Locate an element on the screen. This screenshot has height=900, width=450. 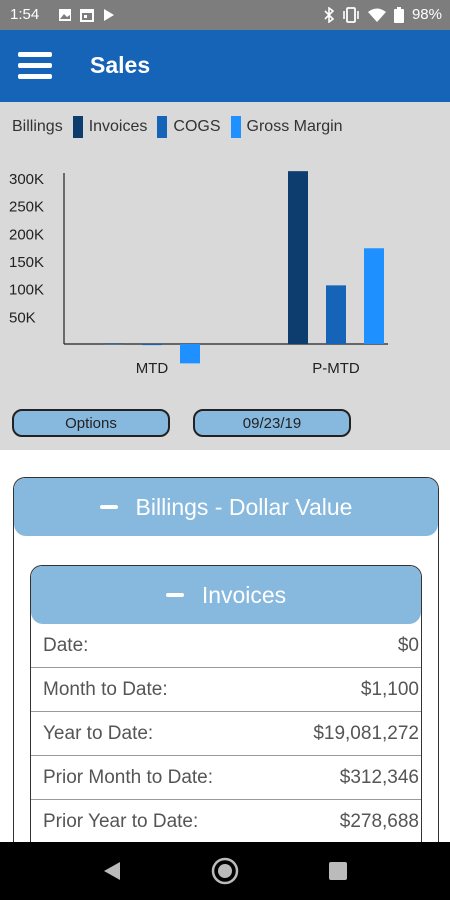
legend-label-gross-margin: Gross Margin is located at coordinates (294, 126).